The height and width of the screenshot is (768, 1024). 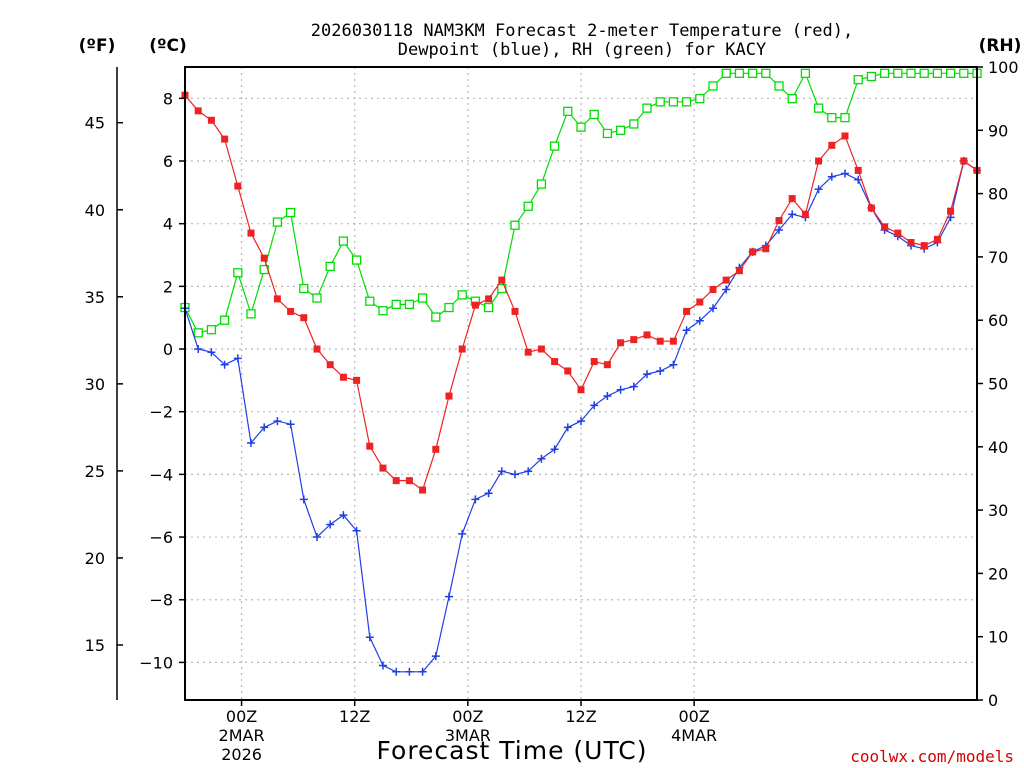 I want to click on year-tick-label: 2026, so click(x=241, y=754).